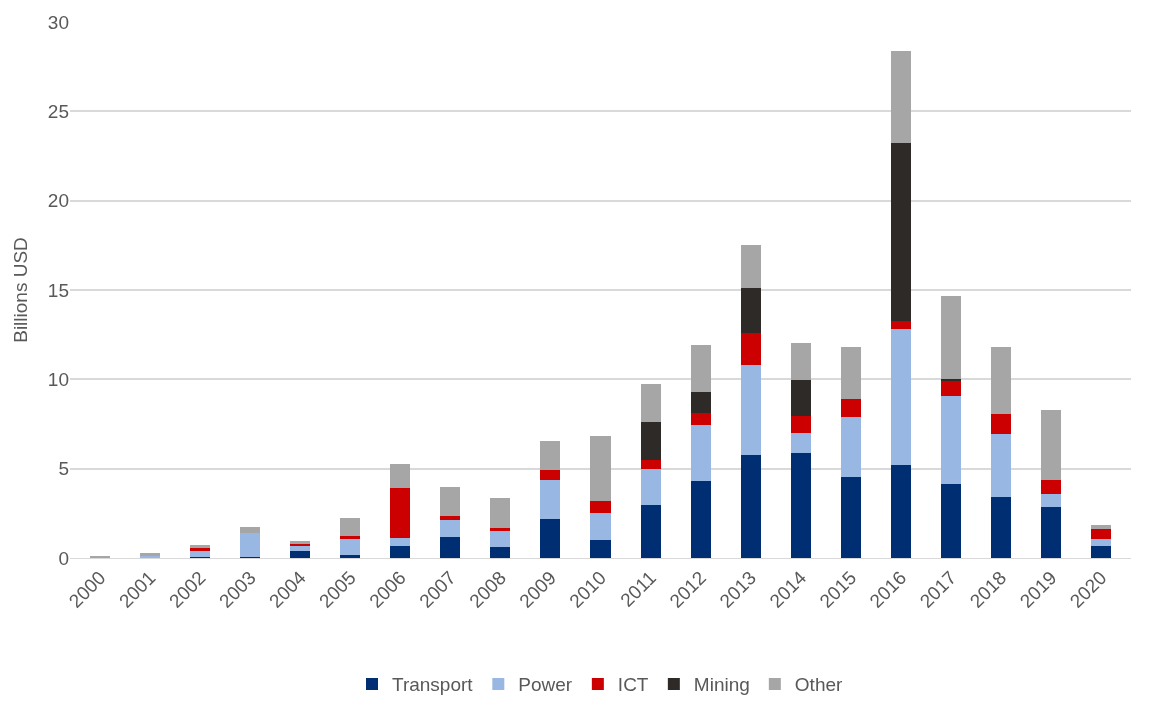  Describe the element at coordinates (433, 685) in the screenshot. I see `legend-label: Transport` at that location.